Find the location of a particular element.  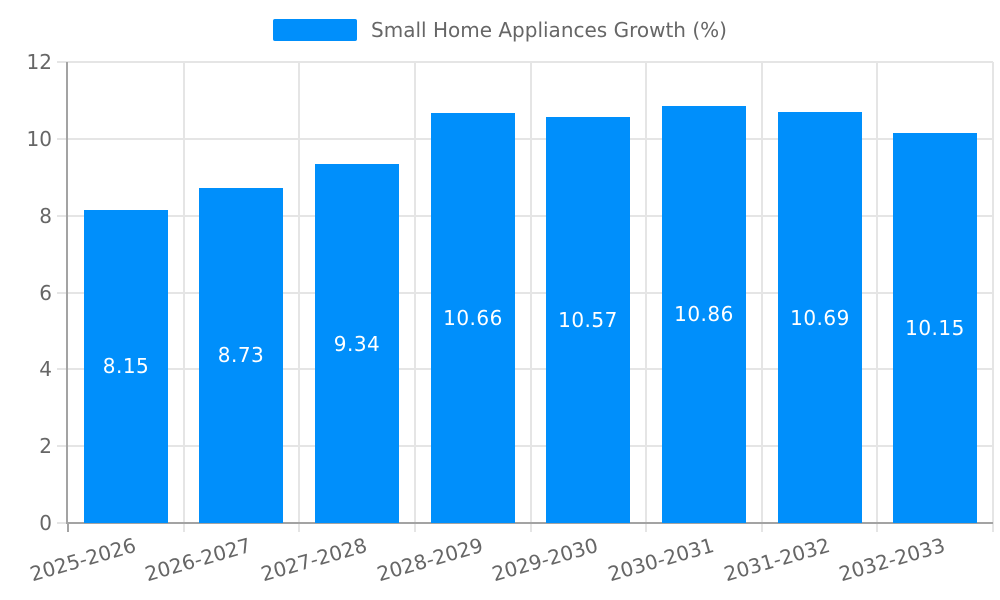

bar-value-label: 8.15 is located at coordinates (126, 366).